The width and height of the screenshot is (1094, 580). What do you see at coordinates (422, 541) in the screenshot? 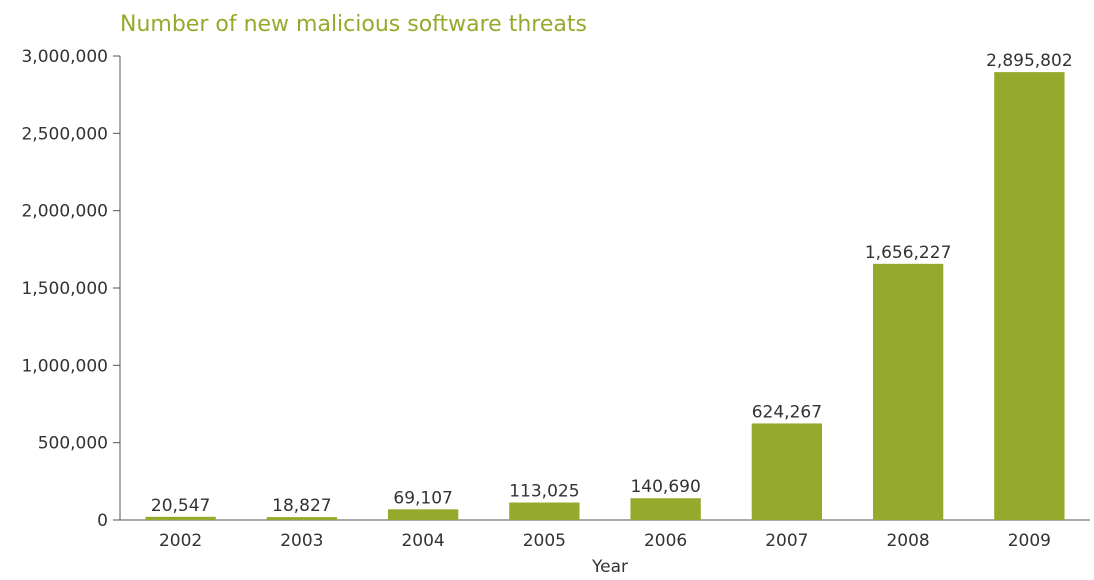
I see `x-tick-label: 2004` at bounding box center [422, 541].